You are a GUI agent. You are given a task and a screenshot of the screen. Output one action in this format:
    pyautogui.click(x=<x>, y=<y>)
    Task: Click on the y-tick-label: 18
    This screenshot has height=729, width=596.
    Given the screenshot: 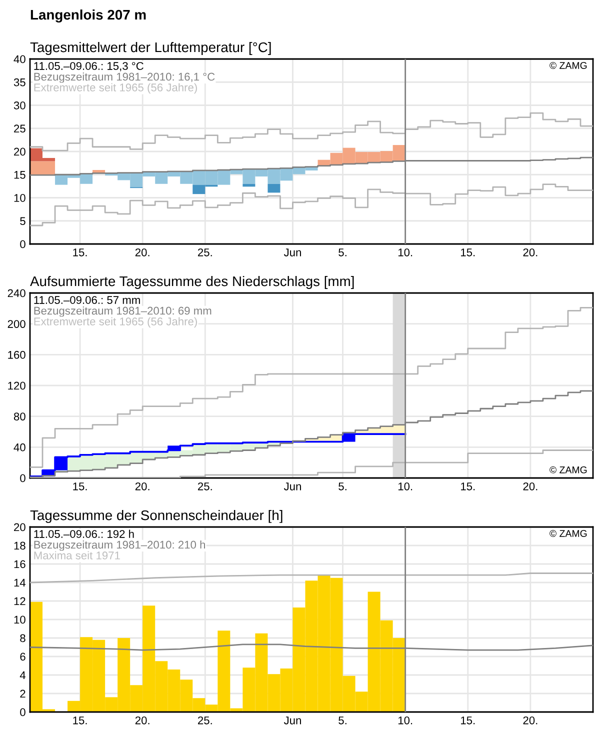 What is the action you would take?
    pyautogui.click(x=20, y=546)
    